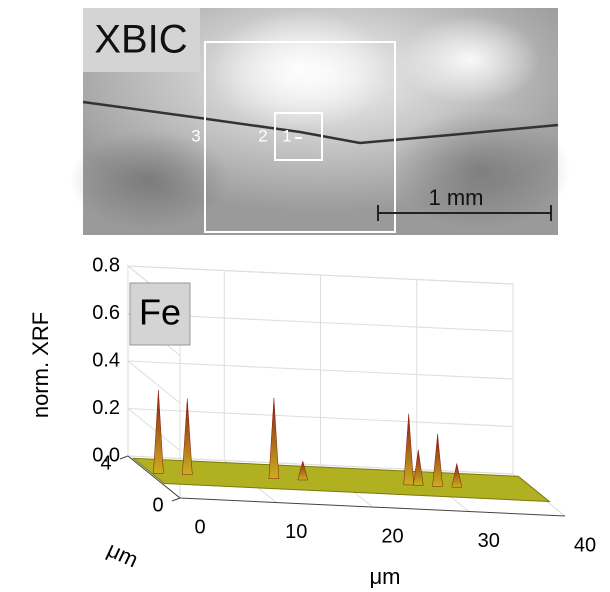 The image size is (610, 592). I want to click on badge: Fe, so click(160, 312).